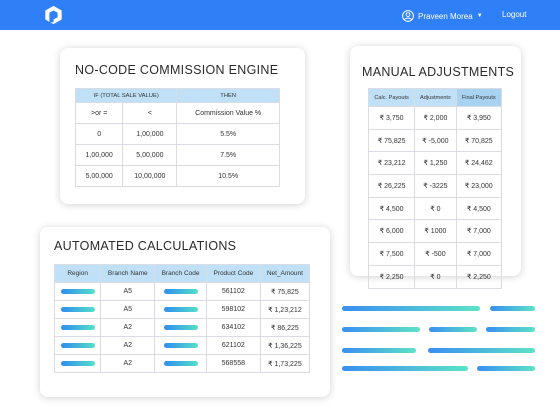  I want to click on table-row: A2 634102 ₹ 86,225, so click(182, 327).